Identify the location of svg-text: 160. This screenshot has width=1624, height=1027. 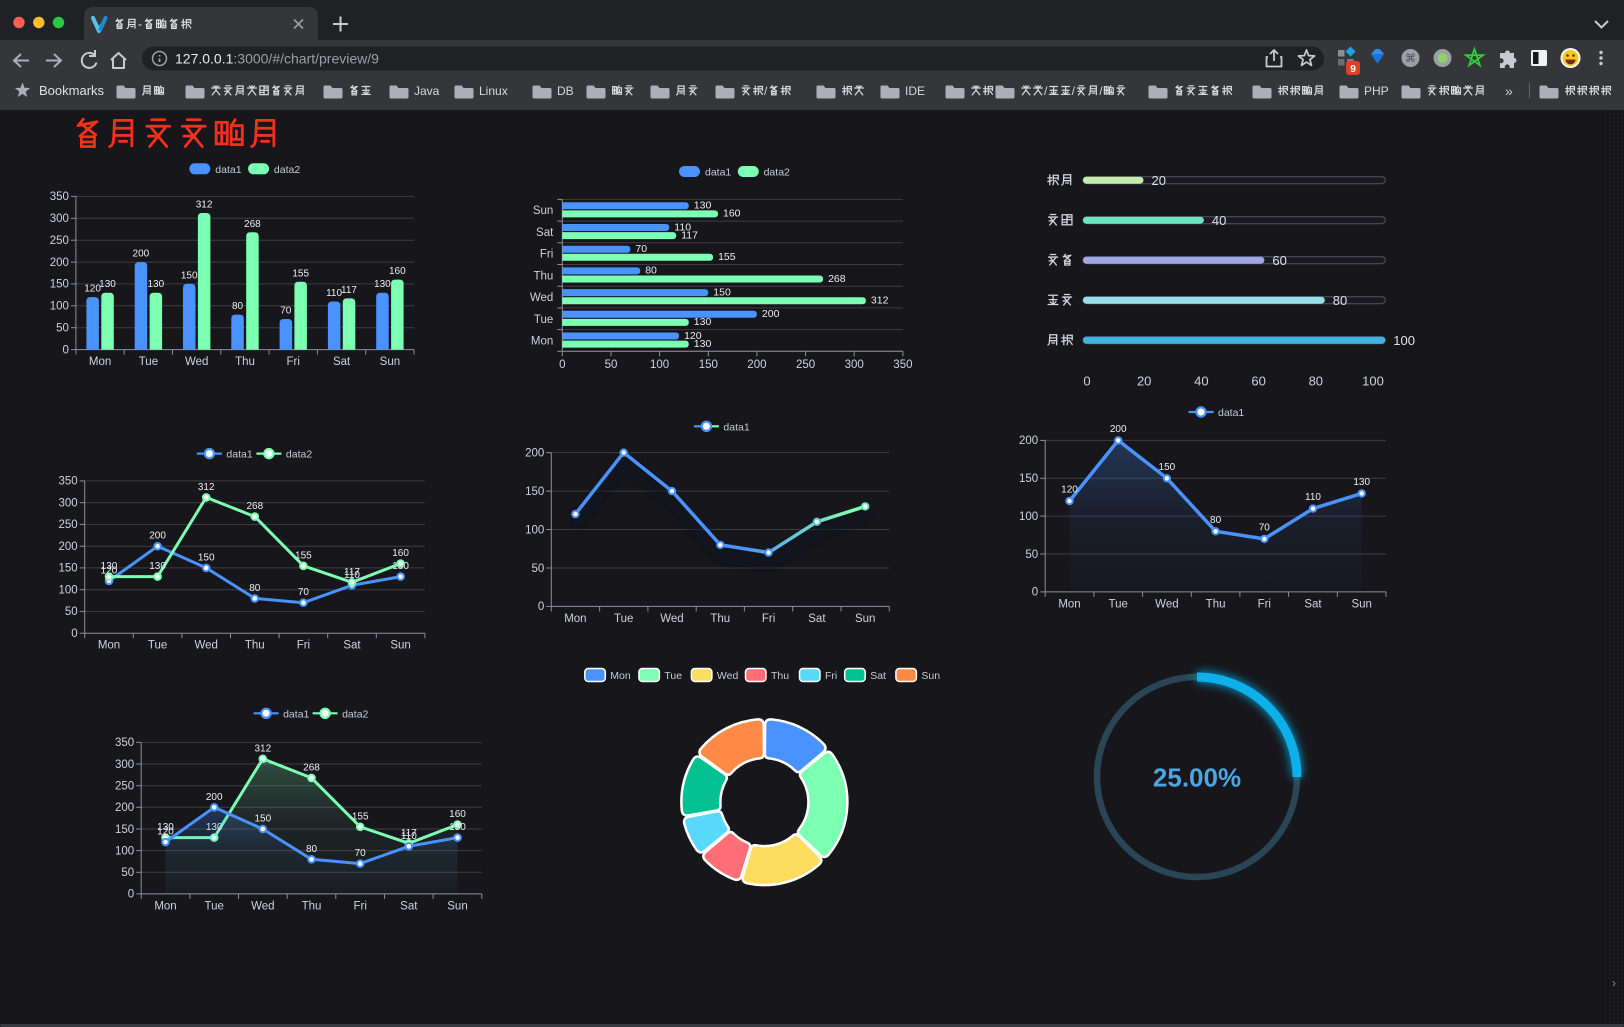
(732, 214).